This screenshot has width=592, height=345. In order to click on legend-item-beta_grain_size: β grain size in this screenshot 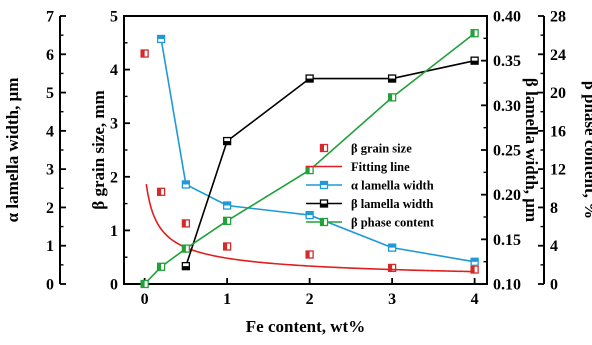, I will do `click(365, 149)`.